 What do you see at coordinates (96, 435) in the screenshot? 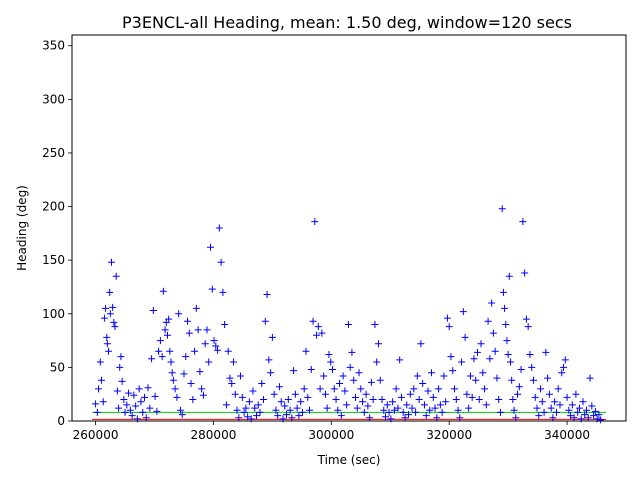
I see `x-tick-label: 260000` at bounding box center [96, 435].